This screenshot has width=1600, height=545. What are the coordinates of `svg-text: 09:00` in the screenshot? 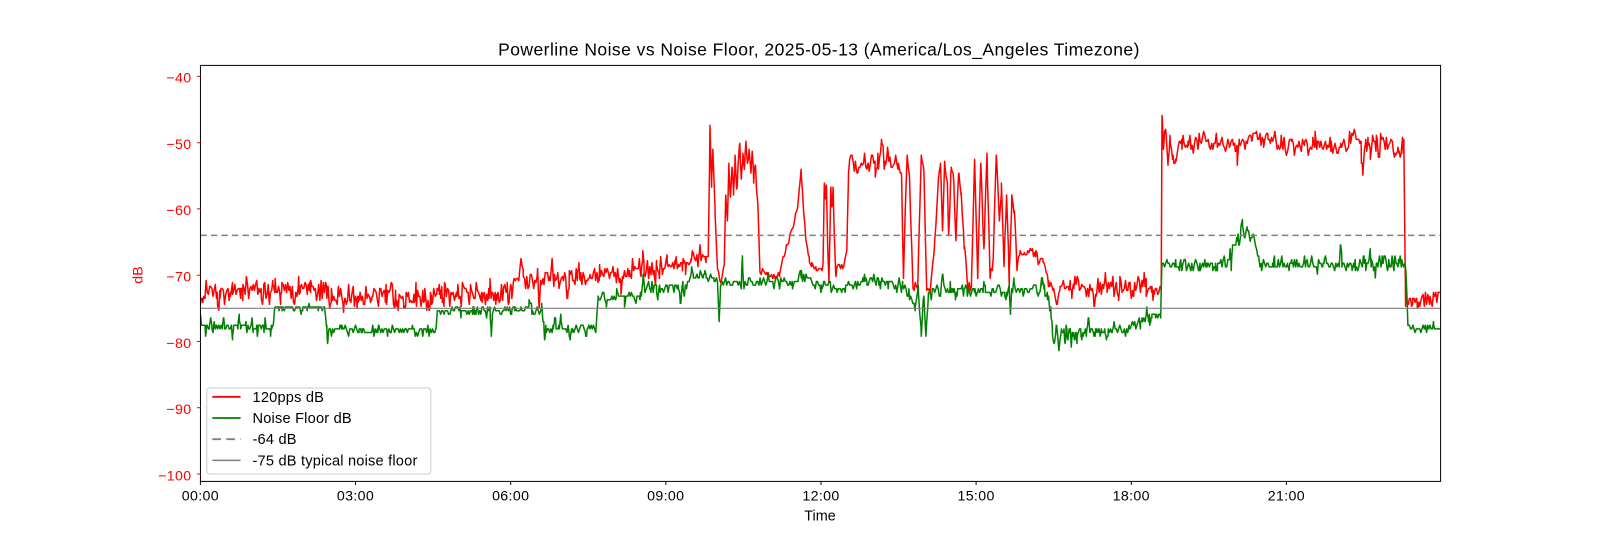 It's located at (665, 496).